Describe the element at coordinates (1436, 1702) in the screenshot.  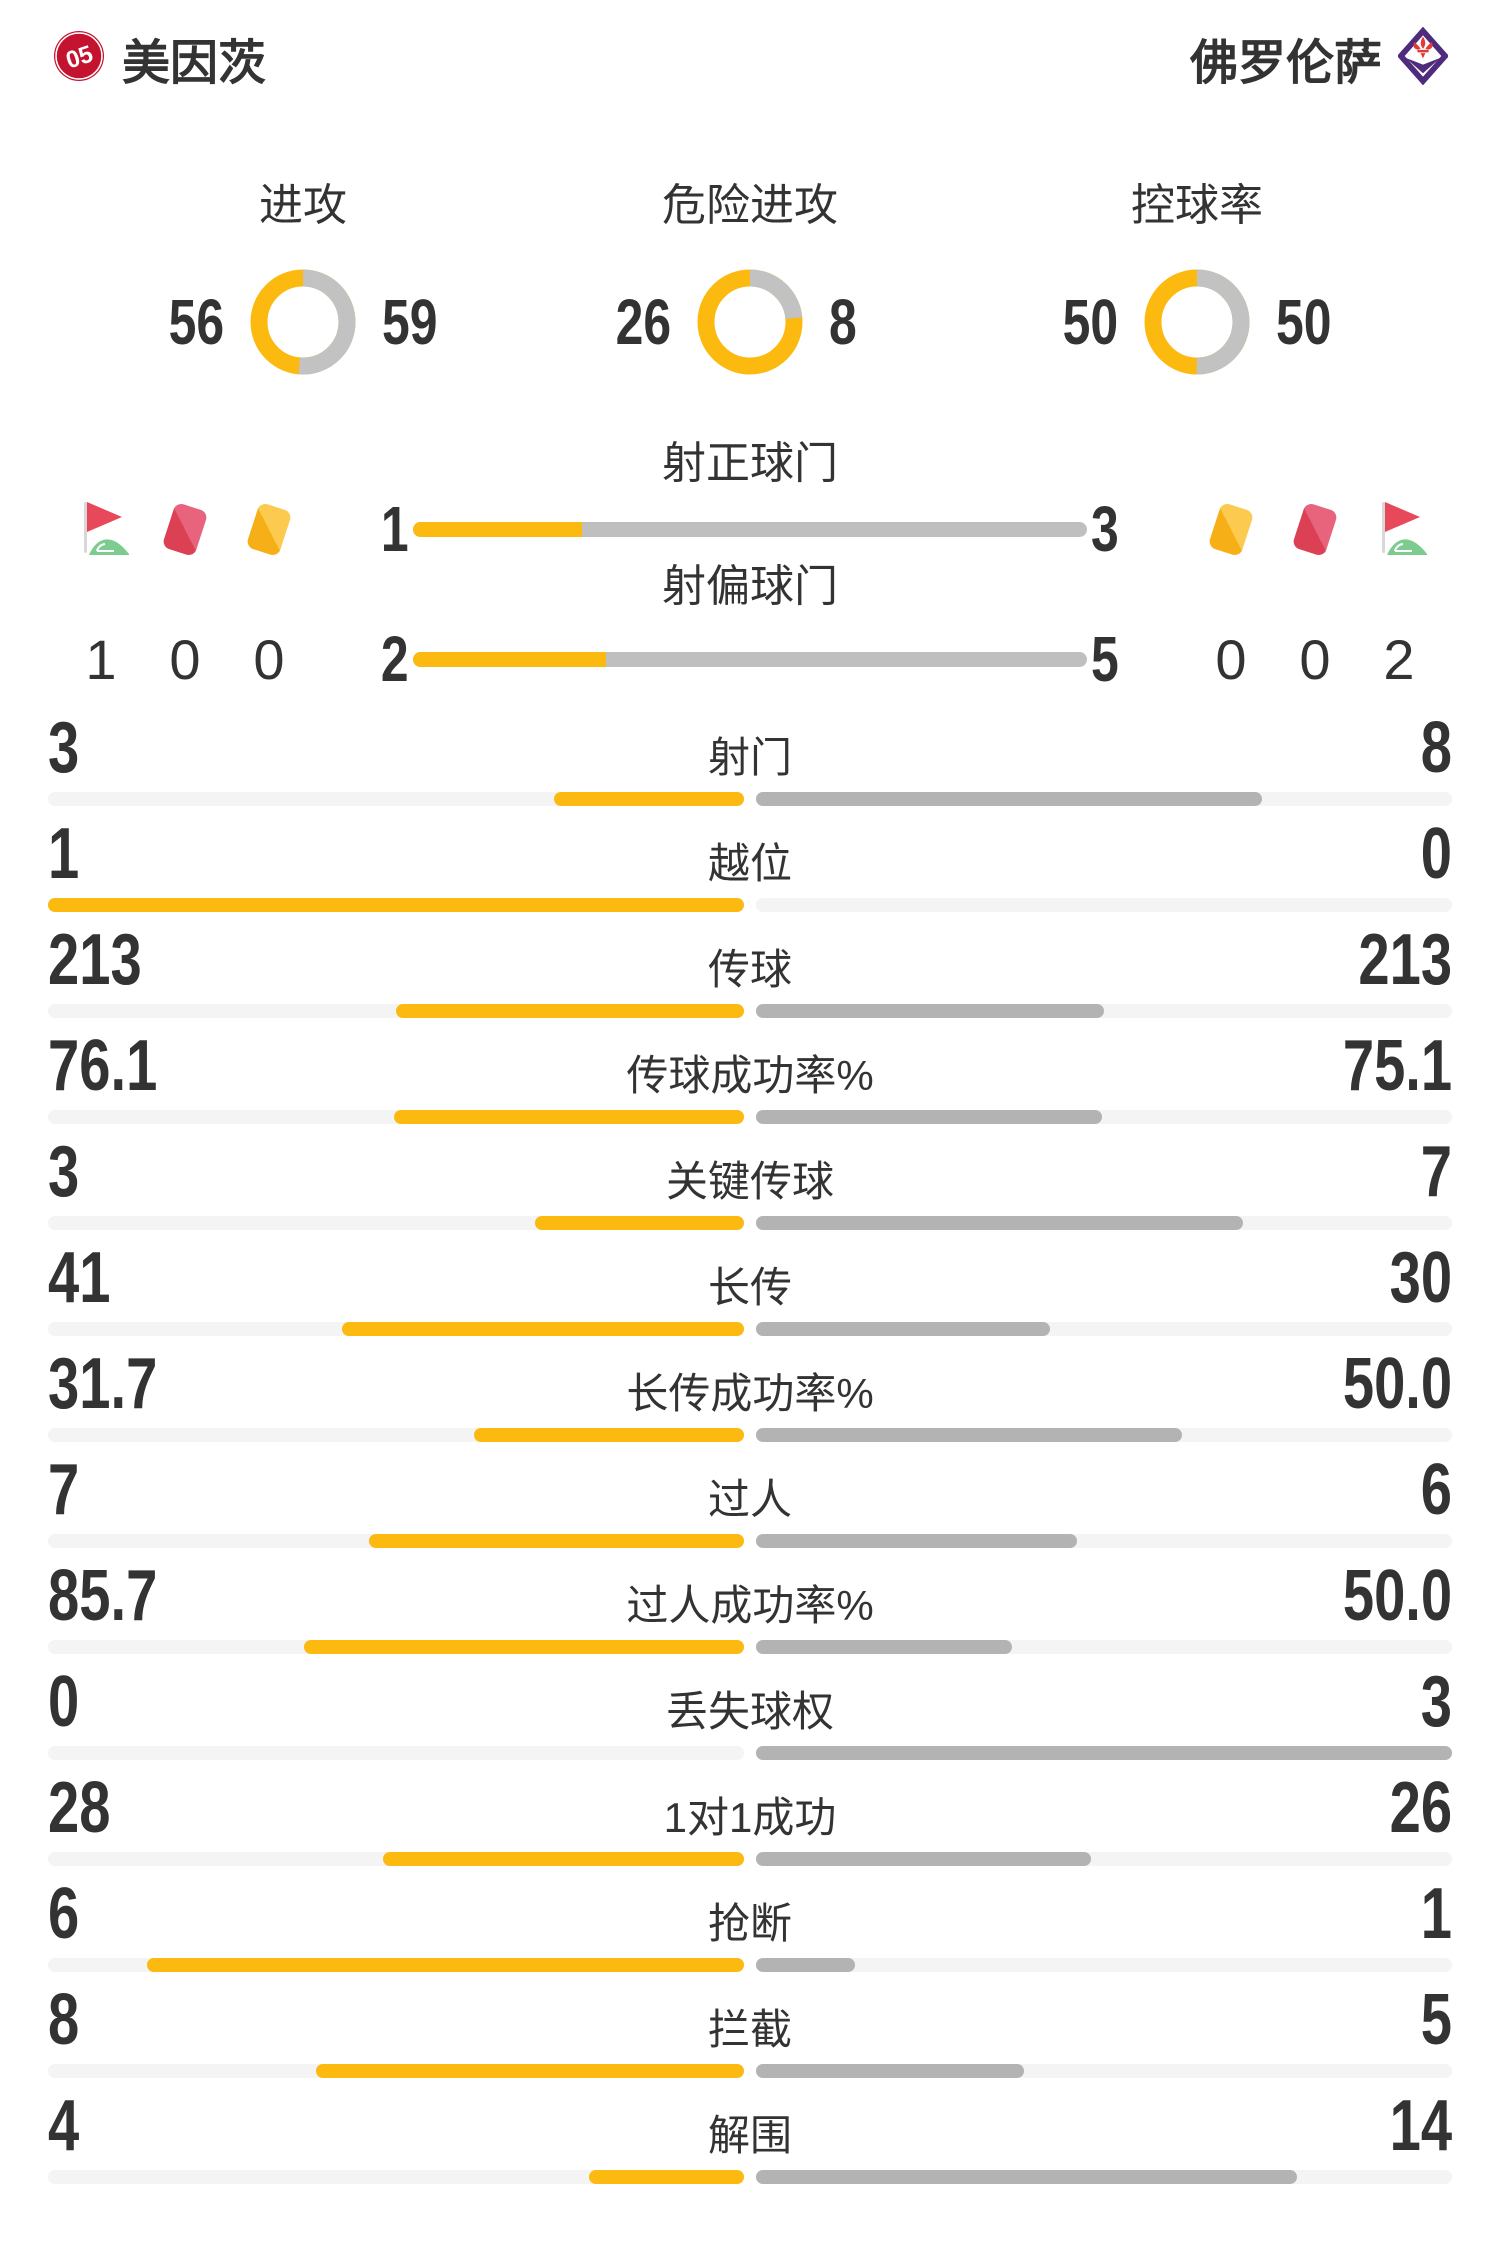
I see `stat-away-value: 3` at that location.